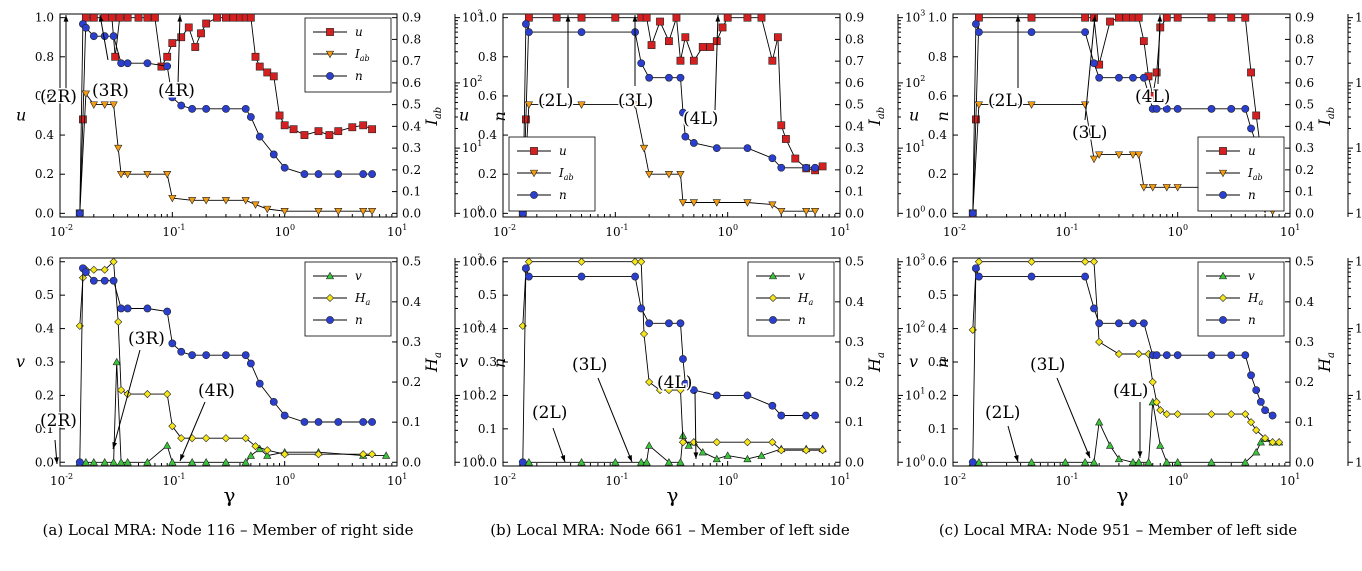  What do you see at coordinates (487, 295) in the screenshot?
I see `y-left-tick-label: 0.5` at bounding box center [487, 295].